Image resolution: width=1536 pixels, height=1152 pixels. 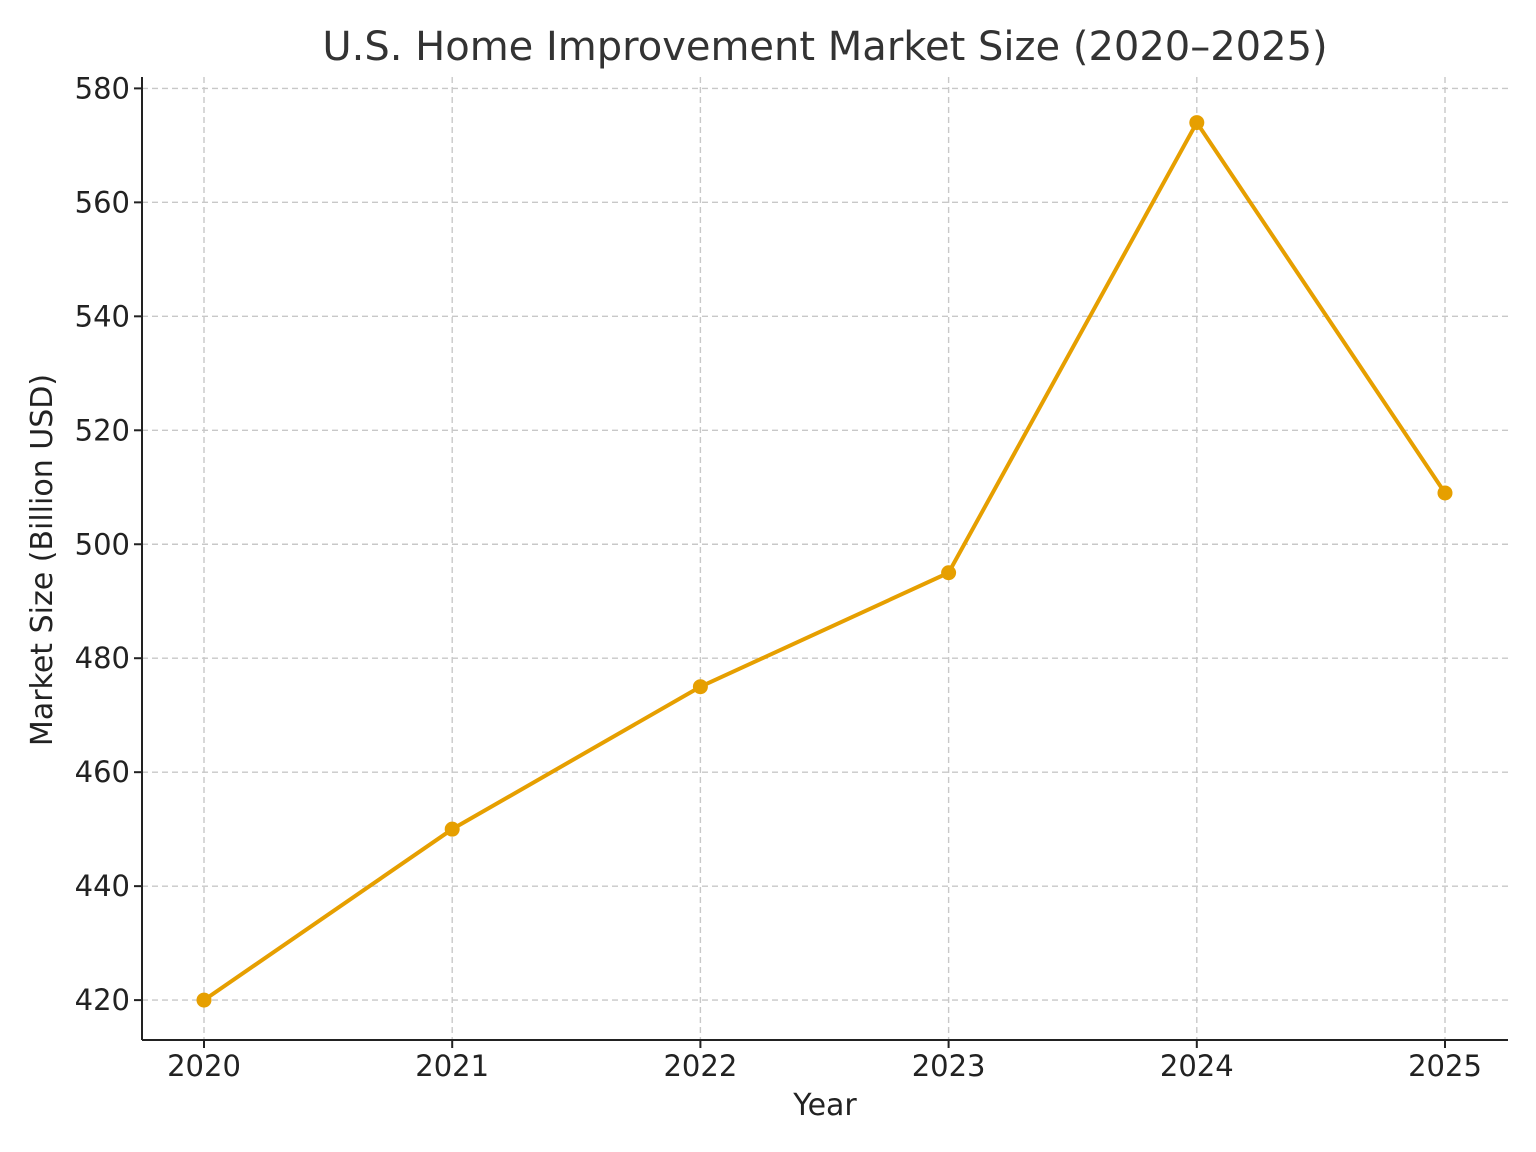 I want to click on y-tick-label: 540, so click(x=102, y=316).